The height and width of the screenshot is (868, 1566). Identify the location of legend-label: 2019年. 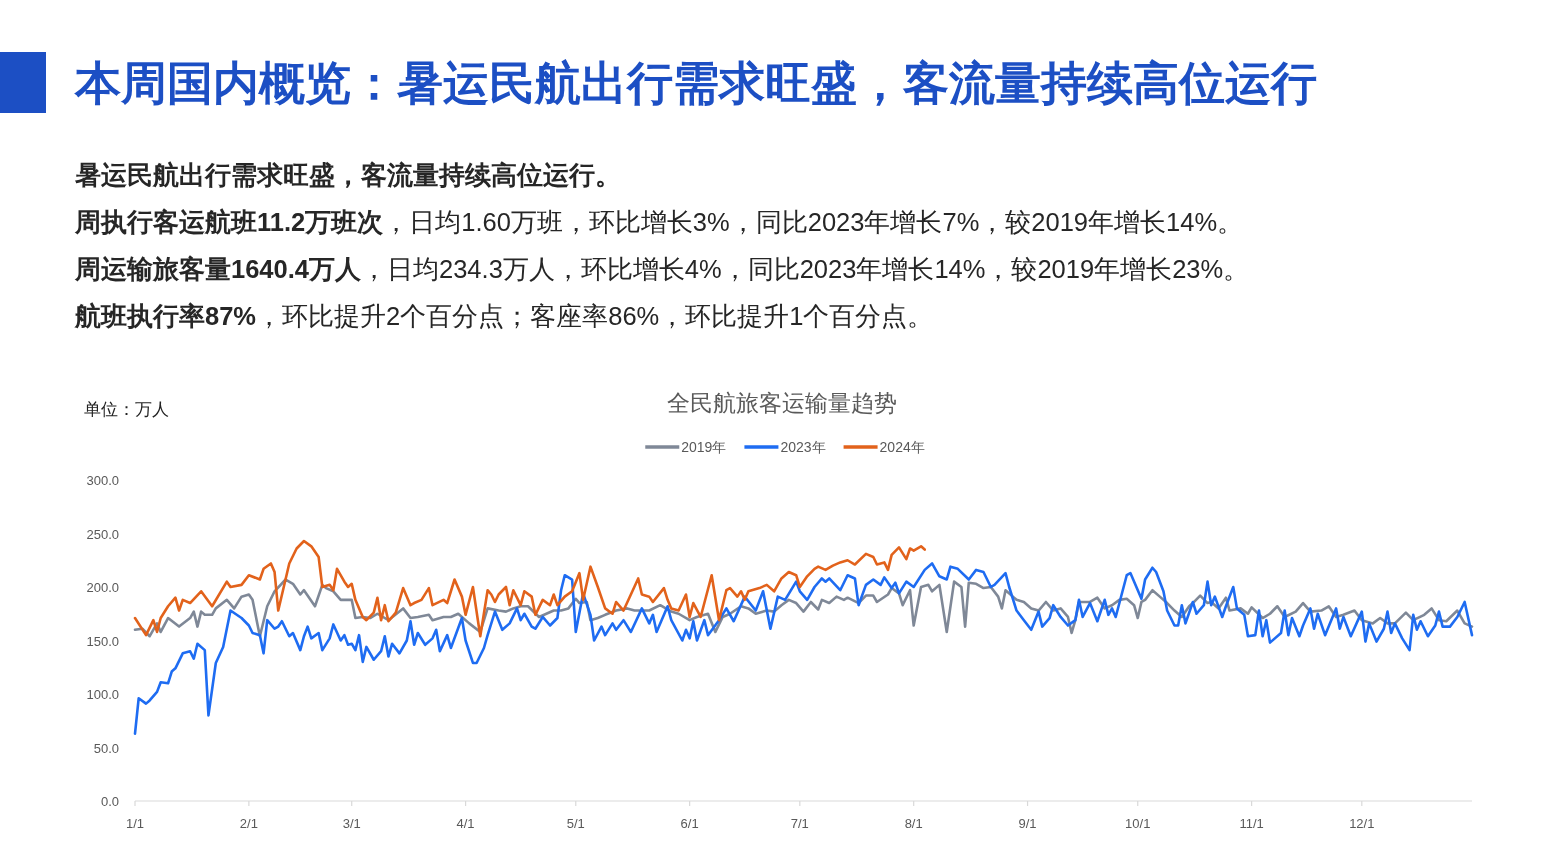
(704, 447).